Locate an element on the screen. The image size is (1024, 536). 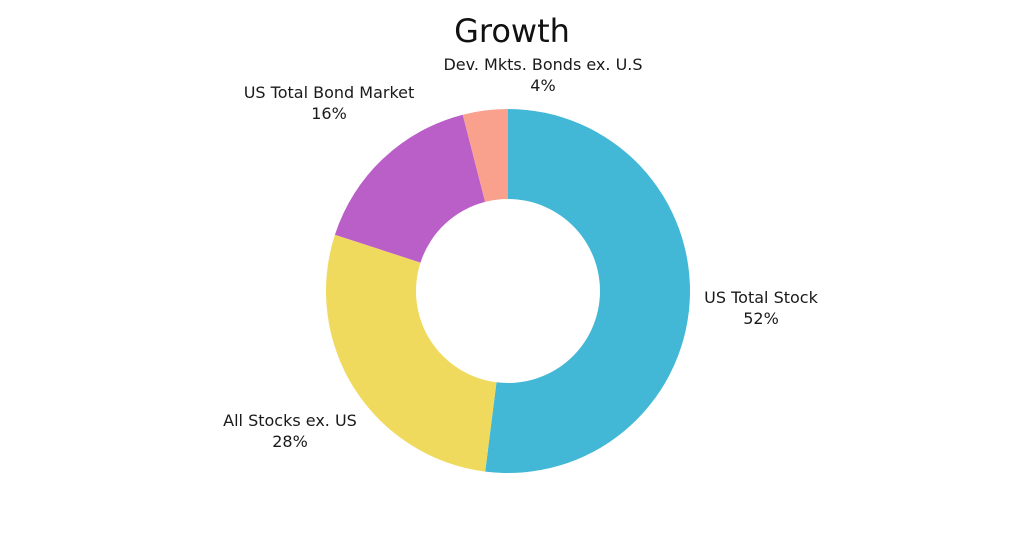
slice-label-all-stocks-ex-us: All Stocks ex. US 28% is located at coordinates (290, 431).